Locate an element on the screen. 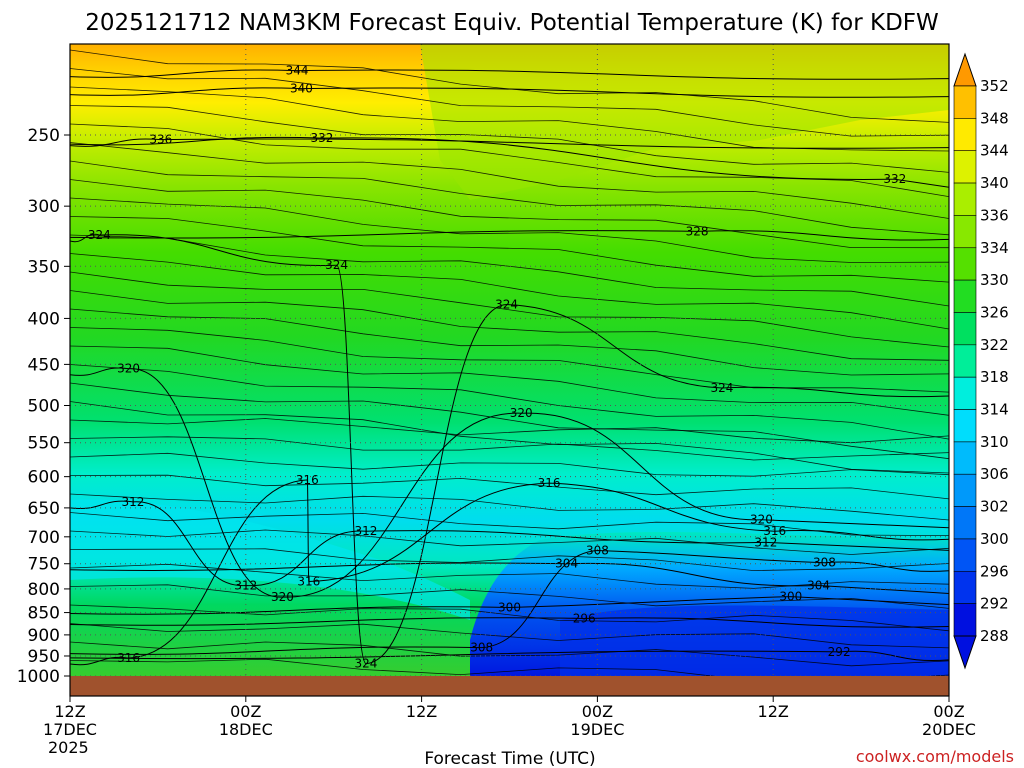 This screenshot has height=768, width=1024. contour-label: 324 is located at coordinates (365, 664).